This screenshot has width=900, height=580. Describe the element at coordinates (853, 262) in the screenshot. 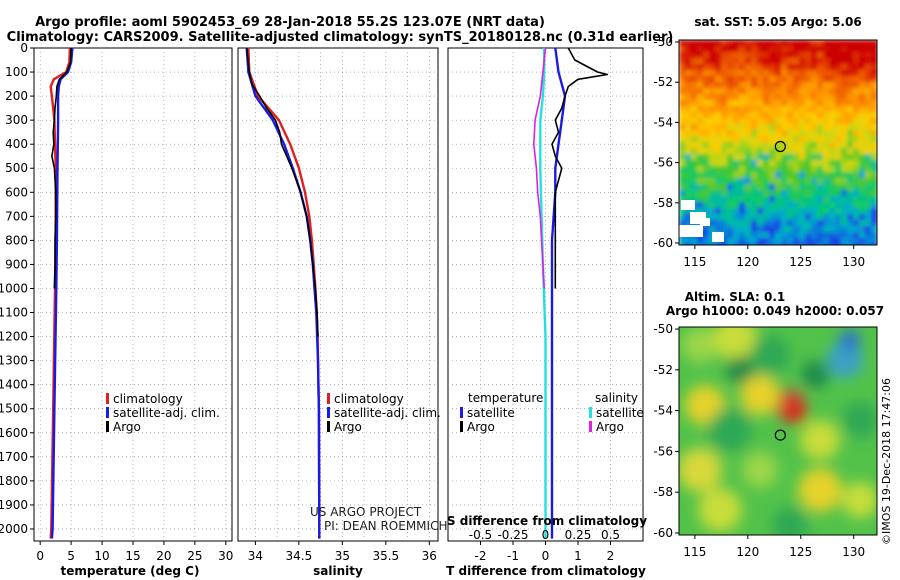

I see `x-tick-label: 130` at that location.